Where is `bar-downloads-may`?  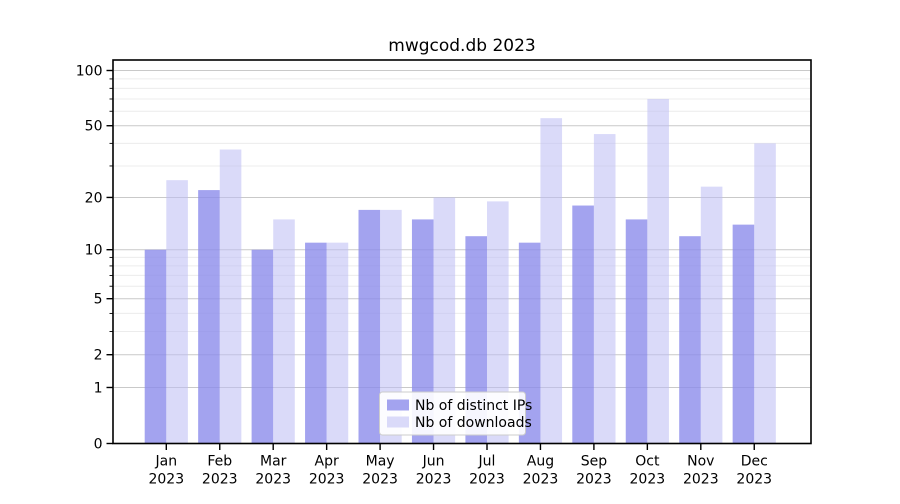
bar-downloads-may is located at coordinates (391, 326).